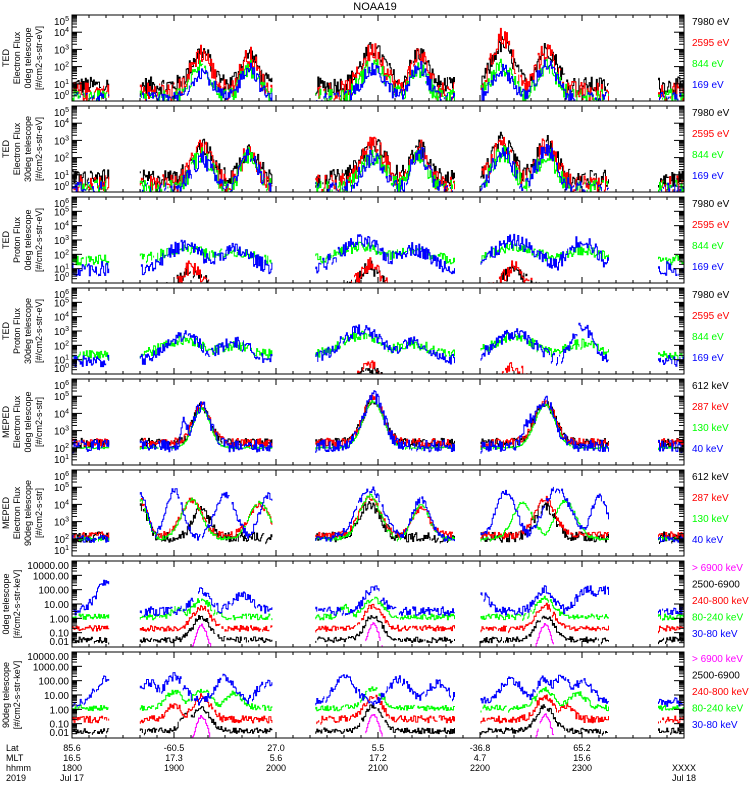 Image resolution: width=750 pixels, height=800 pixels. What do you see at coordinates (710, 407) in the screenshot?
I see `legend-entry: 287 keV` at bounding box center [710, 407].